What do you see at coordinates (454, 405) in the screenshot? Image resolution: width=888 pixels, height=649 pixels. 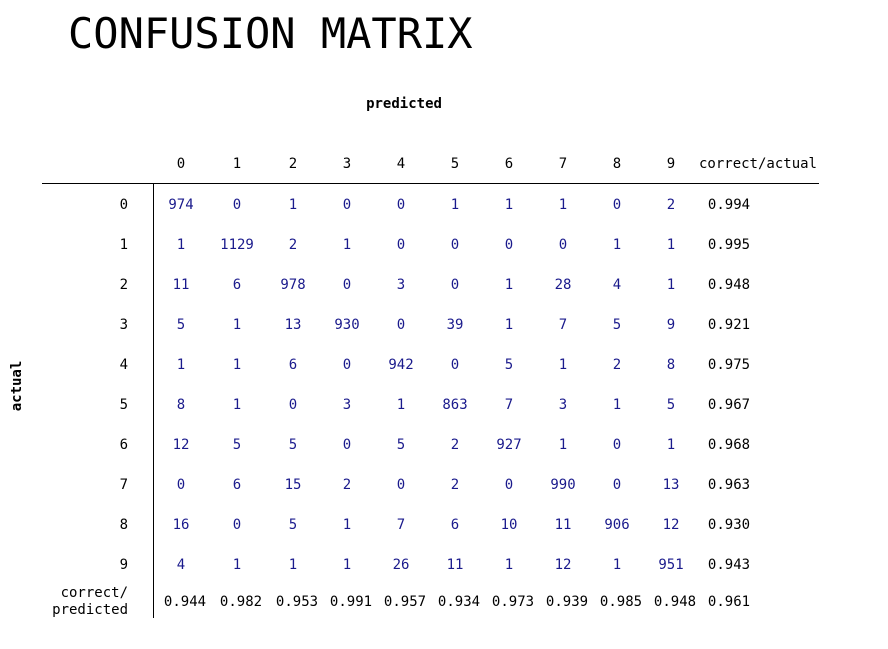 I see `matrix-cell: 863` at bounding box center [454, 405].